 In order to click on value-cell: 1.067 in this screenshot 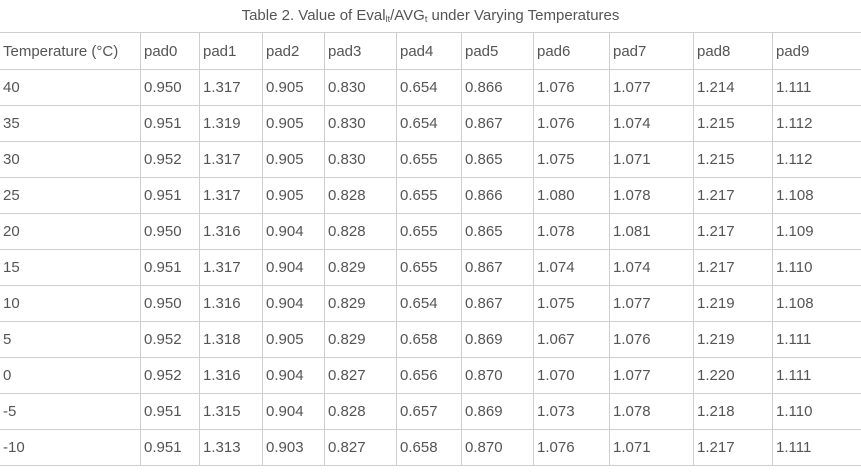, I will do `click(571, 339)`.